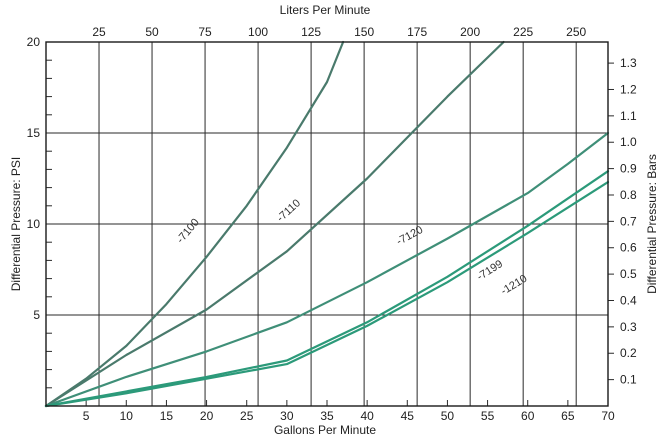 The width and height of the screenshot is (662, 443). Describe the element at coordinates (408, 416) in the screenshot. I see `bottom-tick-label: 45` at that location.